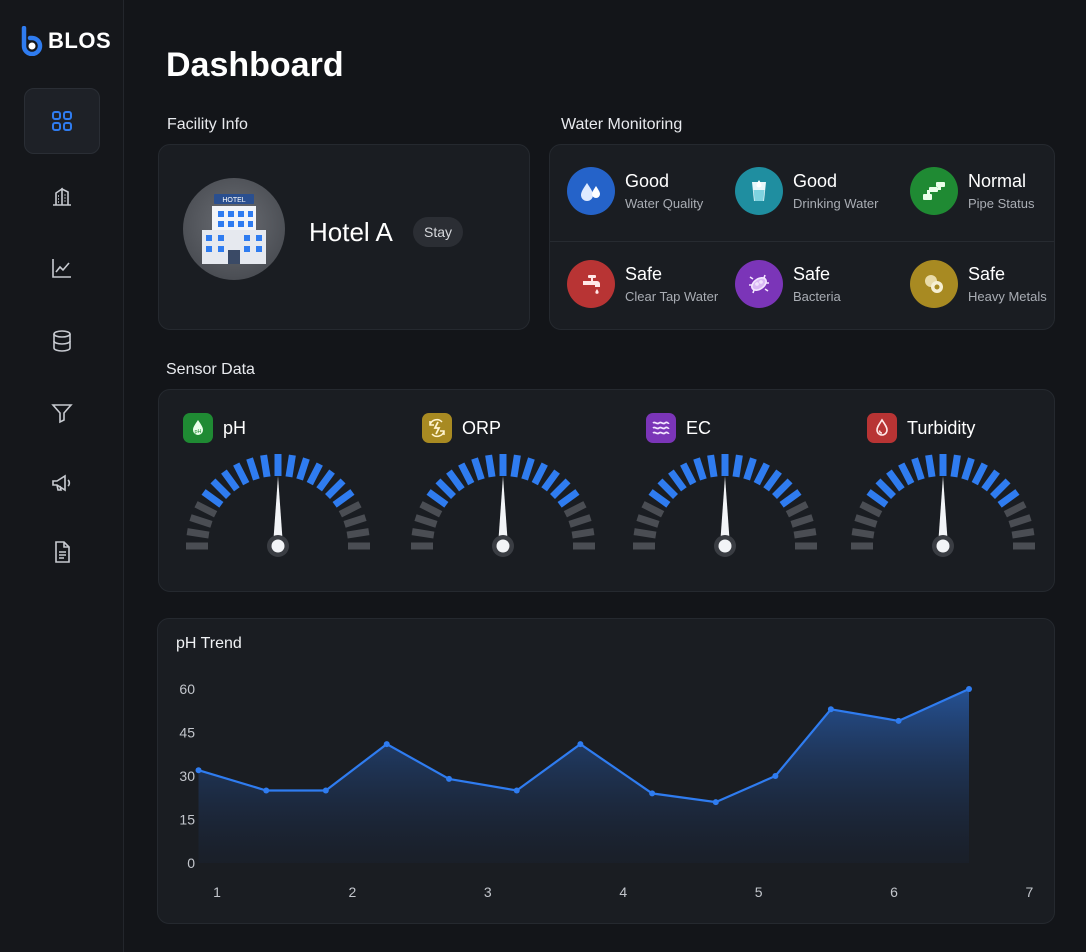  I want to click on ph-icon-text: pH, so click(197, 432).